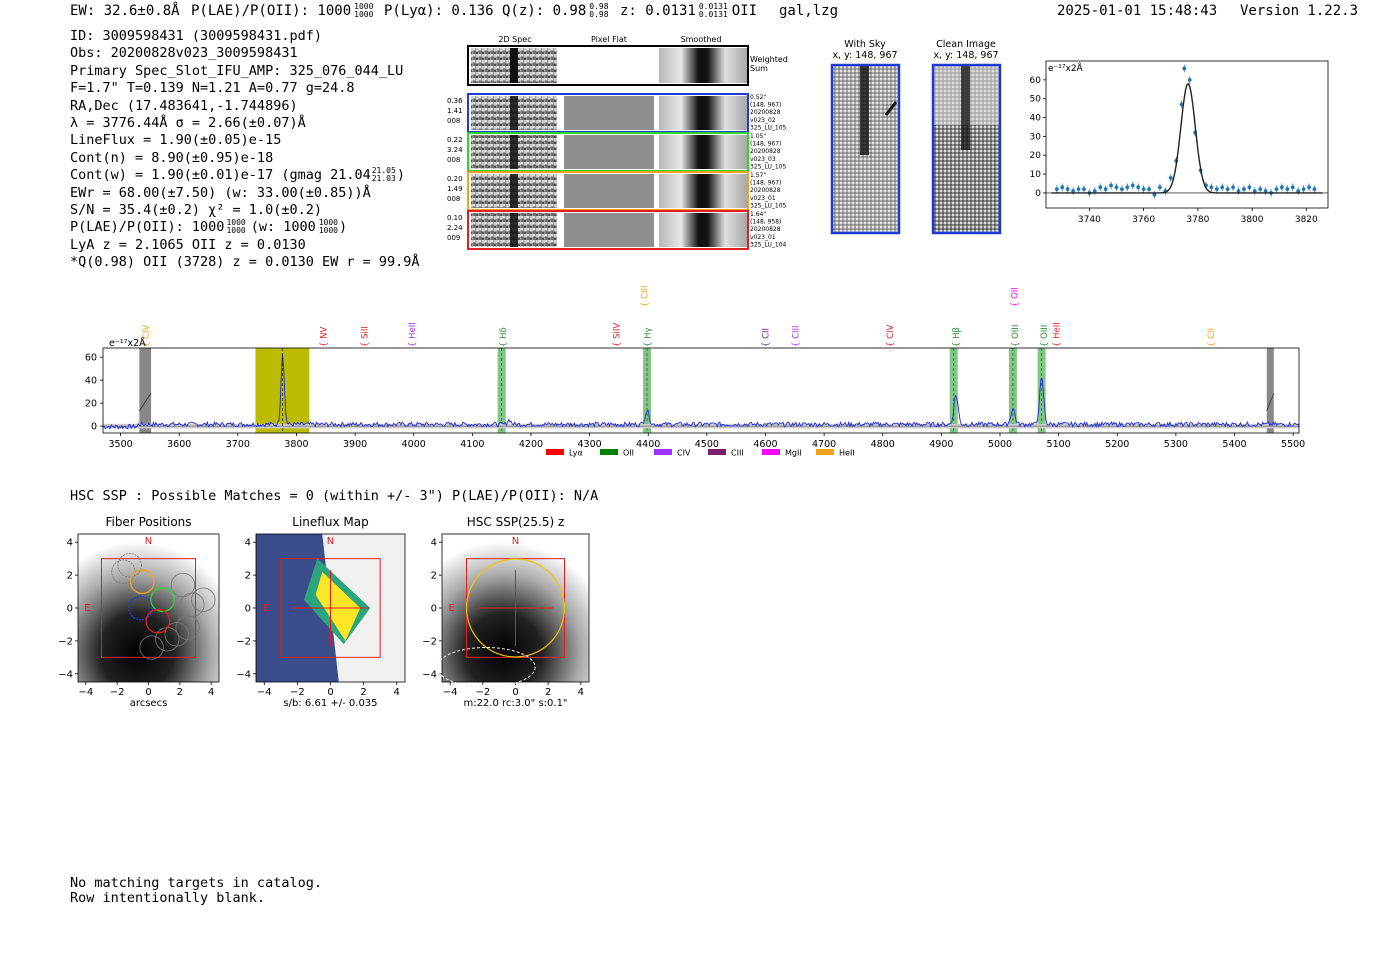 This screenshot has width=1400, height=953. What do you see at coordinates (330, 608) in the screenshot?
I see `hsc-search-box` at bounding box center [330, 608].